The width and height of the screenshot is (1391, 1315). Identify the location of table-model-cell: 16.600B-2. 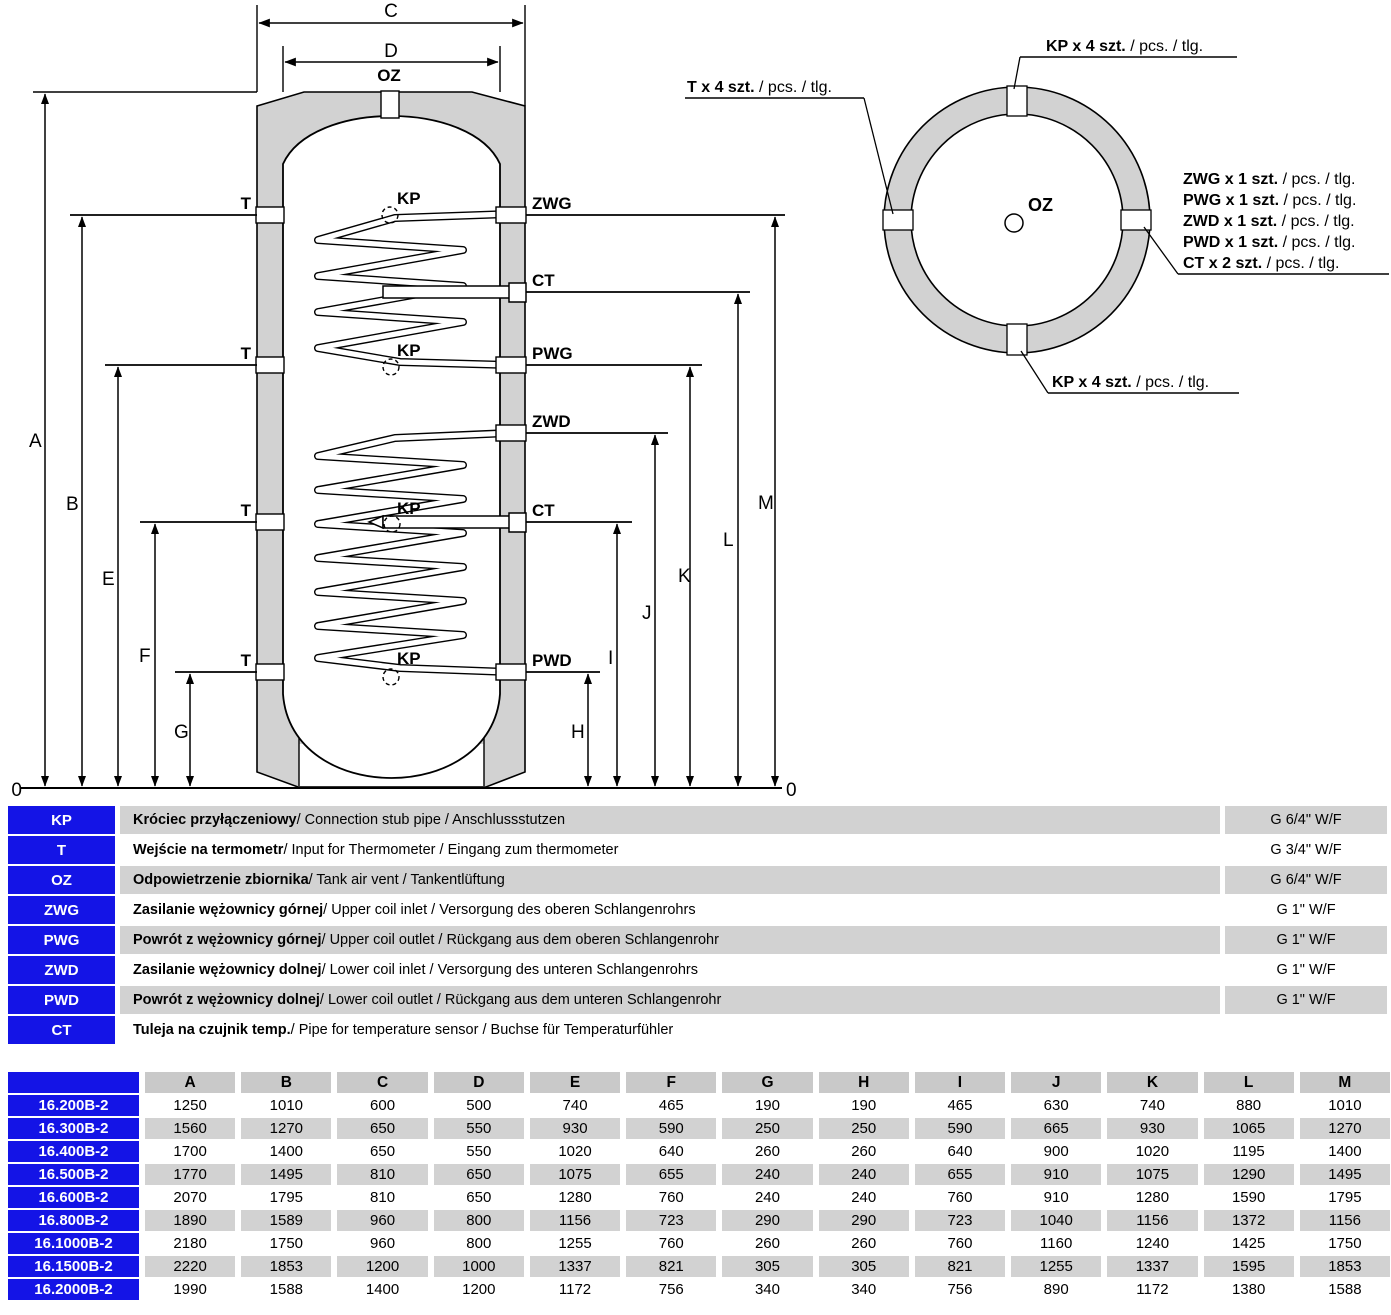
(73, 1197).